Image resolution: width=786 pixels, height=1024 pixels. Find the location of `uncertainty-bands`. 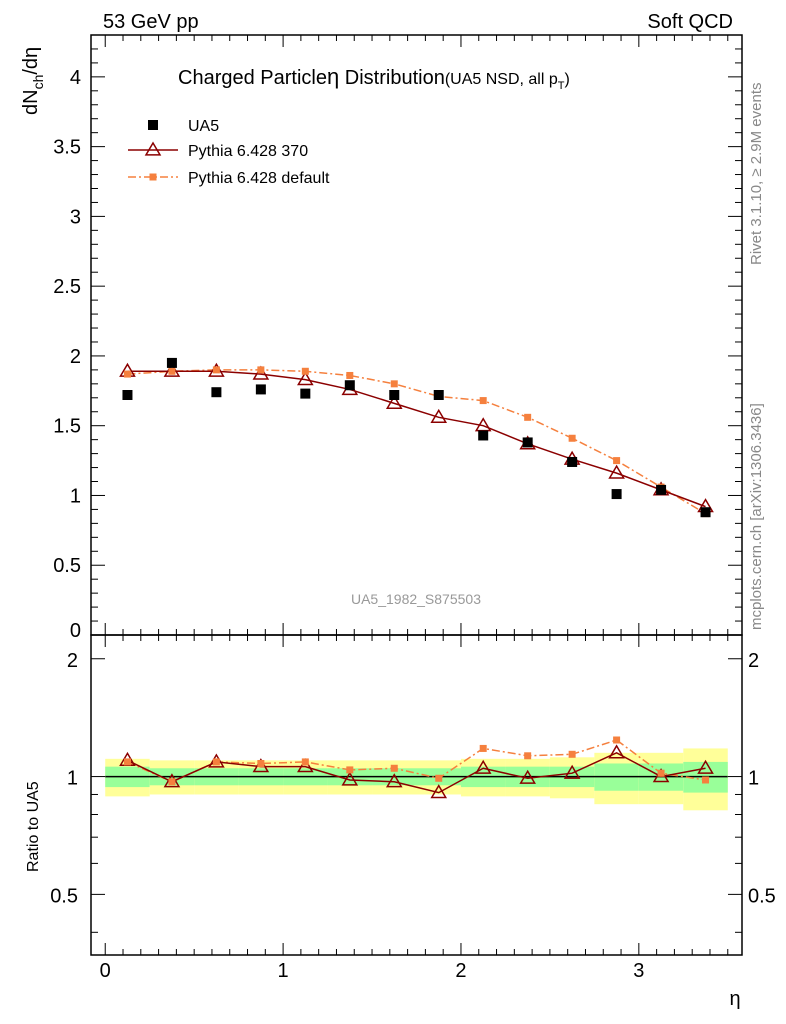

uncertainty-bands is located at coordinates (416, 779).